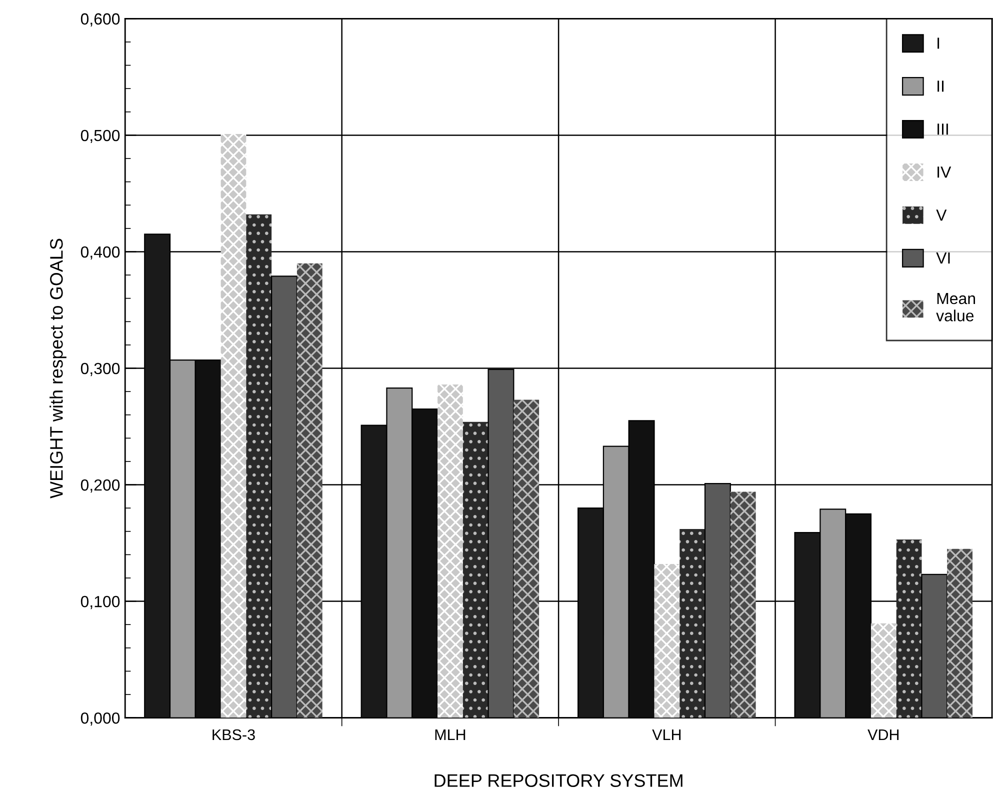 Image resolution: width=993 pixels, height=812 pixels. I want to click on legend-label: V, so click(941, 215).